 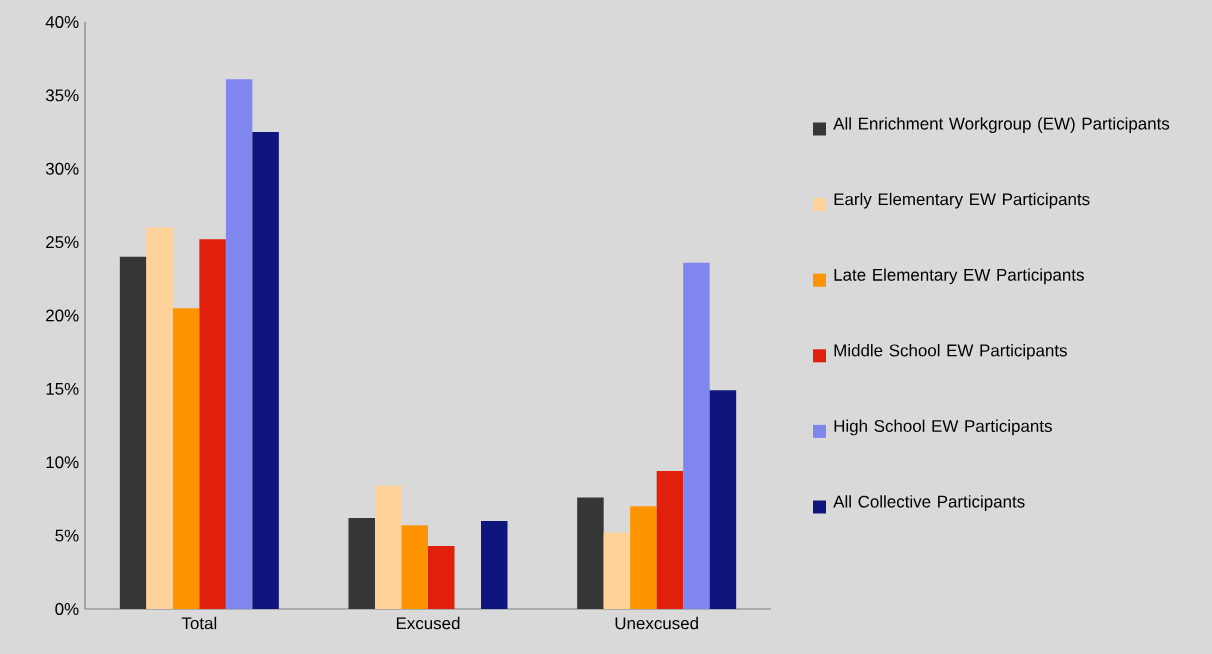 What do you see at coordinates (199, 623) in the screenshot?
I see `x-tick-label: Total` at bounding box center [199, 623].